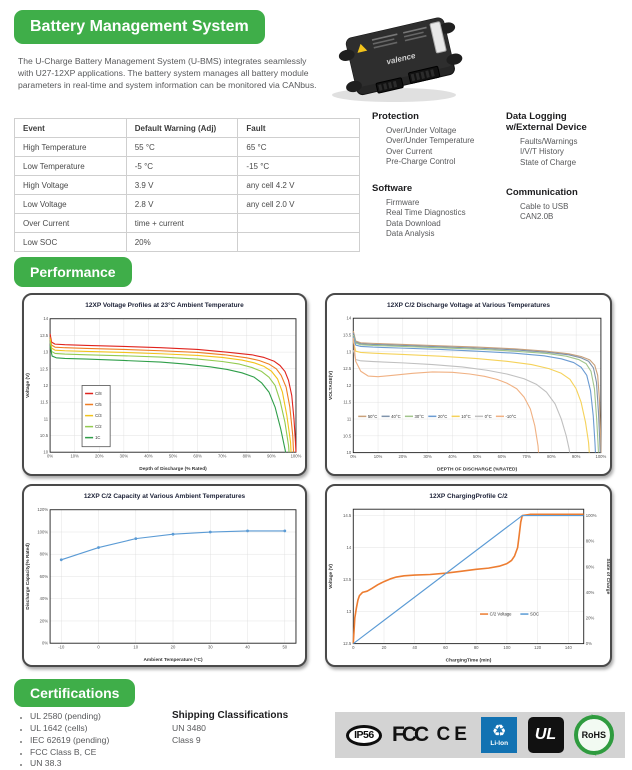 Image resolution: width=632 pixels, height=770 pixels. What do you see at coordinates (593, 734) in the screenshot?
I see `rohs-logo: RoHS` at bounding box center [593, 734].